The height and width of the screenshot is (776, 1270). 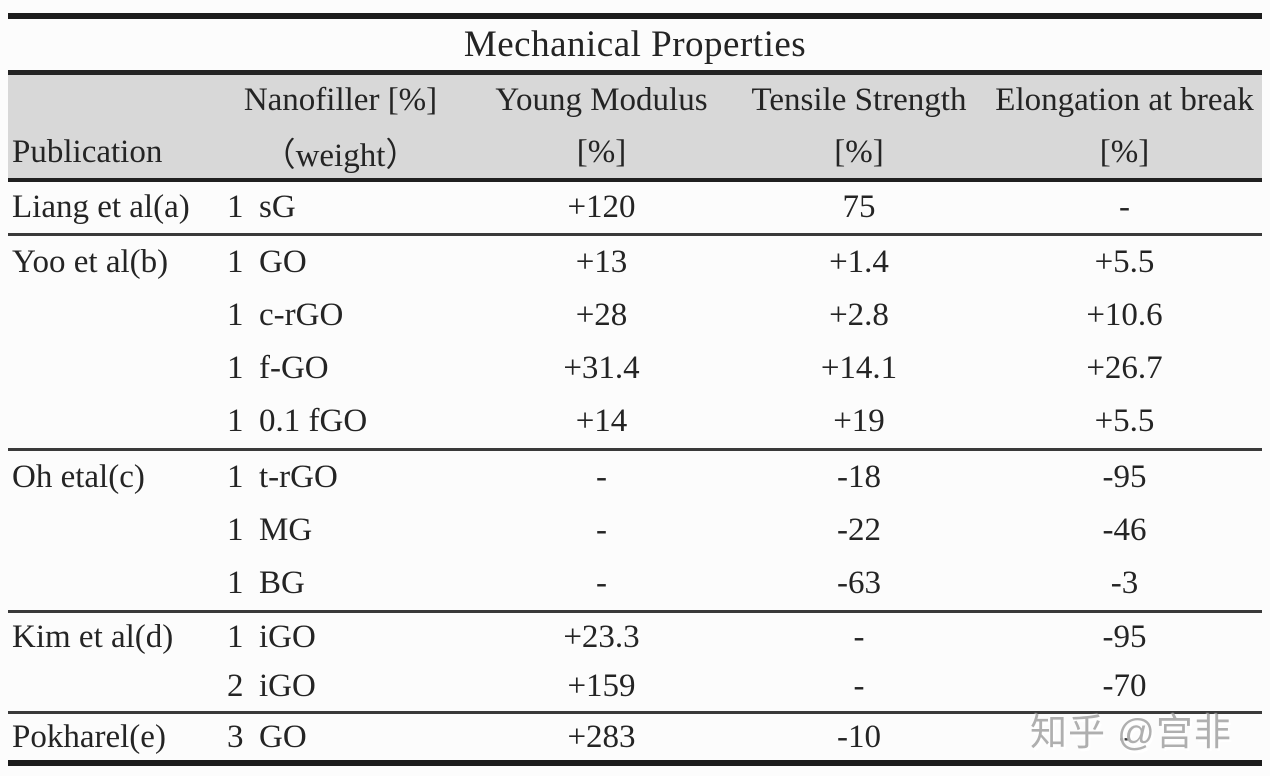 I want to click on header-young-modulus: Young Modulus, so click(x=601, y=100).